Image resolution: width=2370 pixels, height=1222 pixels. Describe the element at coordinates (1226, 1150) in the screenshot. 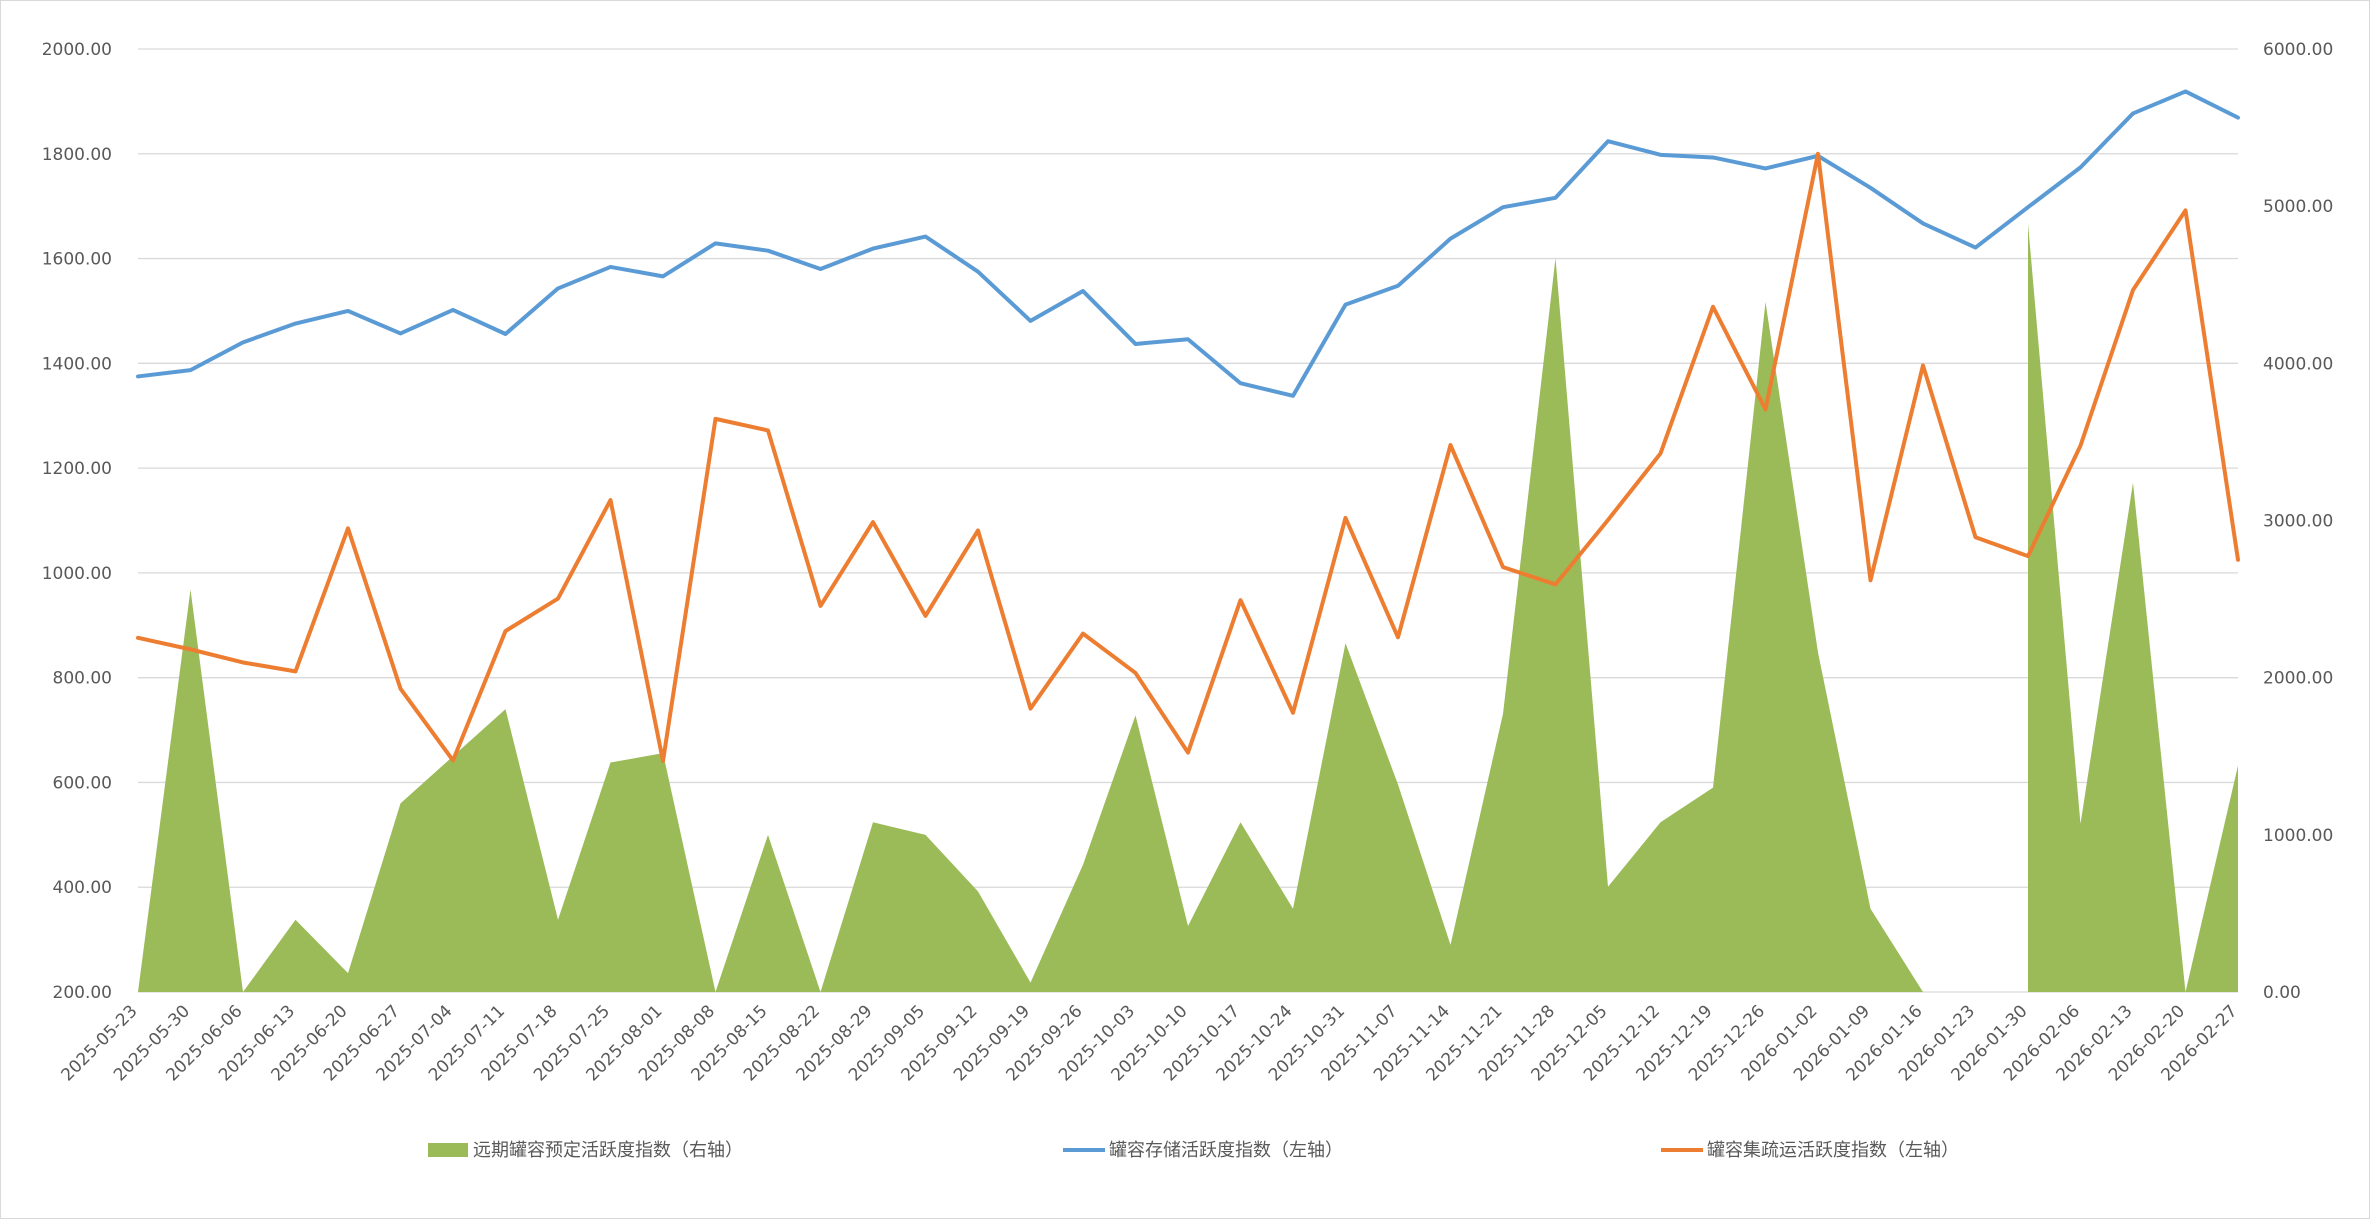

I see `legend-label-storage: 罐容存储活跃度指数（左轴）` at that location.